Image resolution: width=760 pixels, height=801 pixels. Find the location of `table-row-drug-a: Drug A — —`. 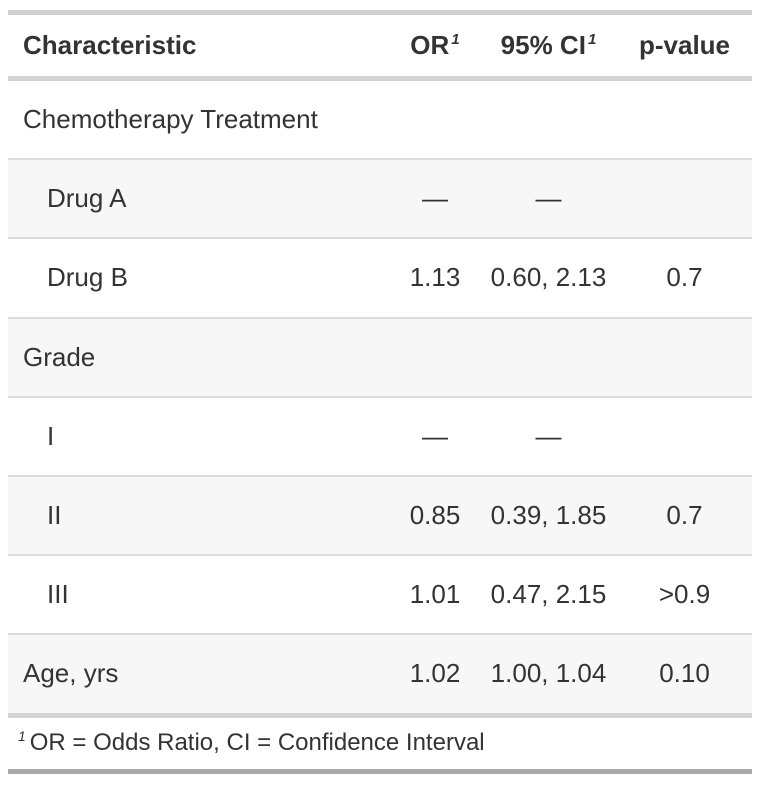

table-row-drug-a: Drug A — — is located at coordinates (380, 198).